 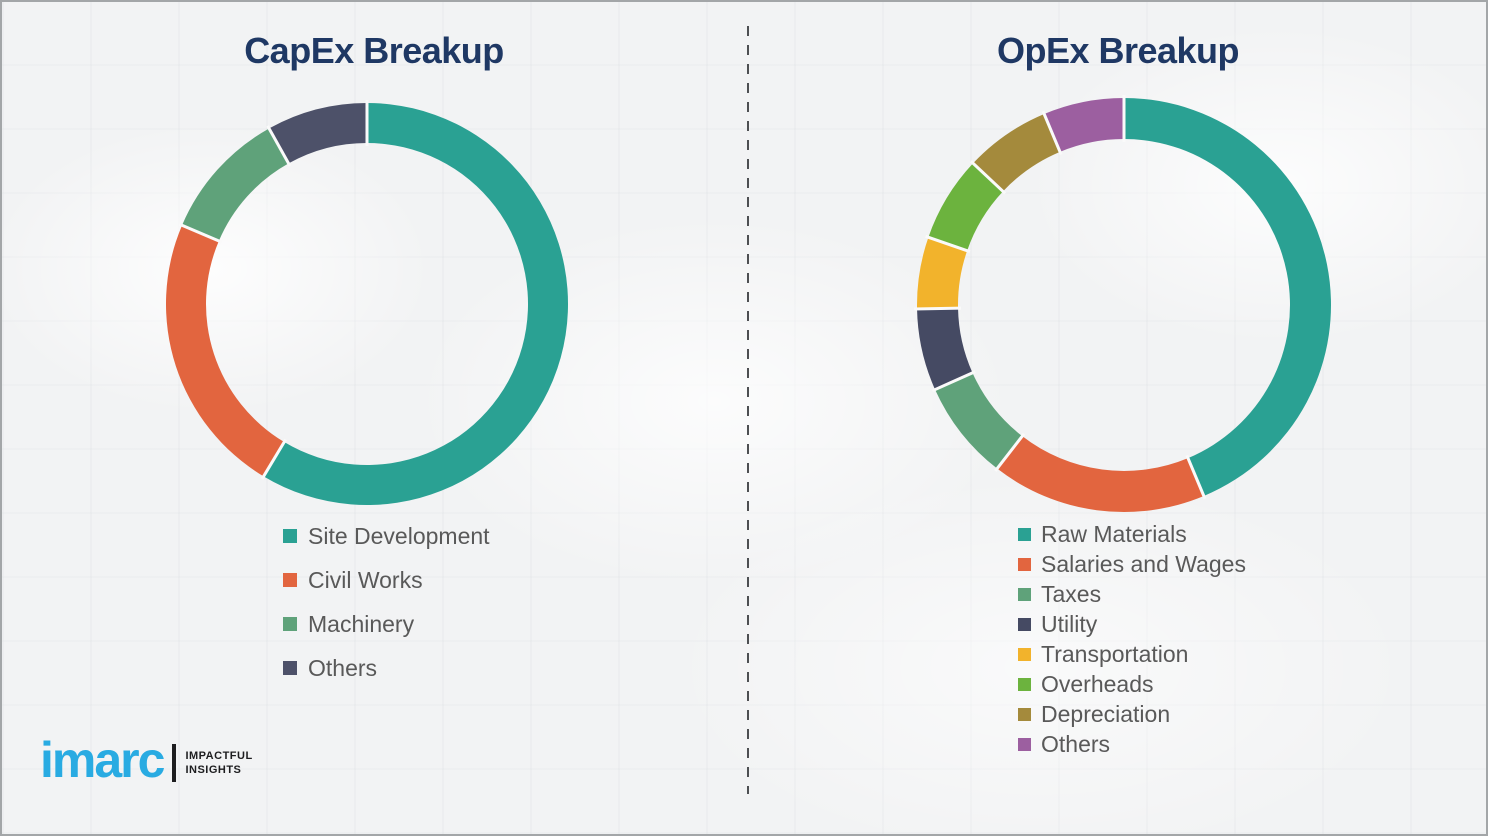 I want to click on capex-donut-chart, so click(x=367, y=302).